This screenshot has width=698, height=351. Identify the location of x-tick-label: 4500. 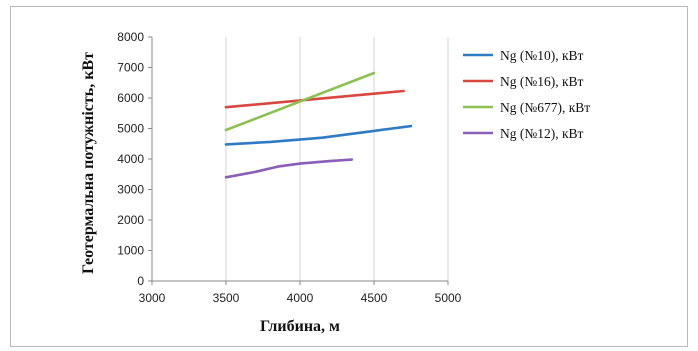
(374, 298).